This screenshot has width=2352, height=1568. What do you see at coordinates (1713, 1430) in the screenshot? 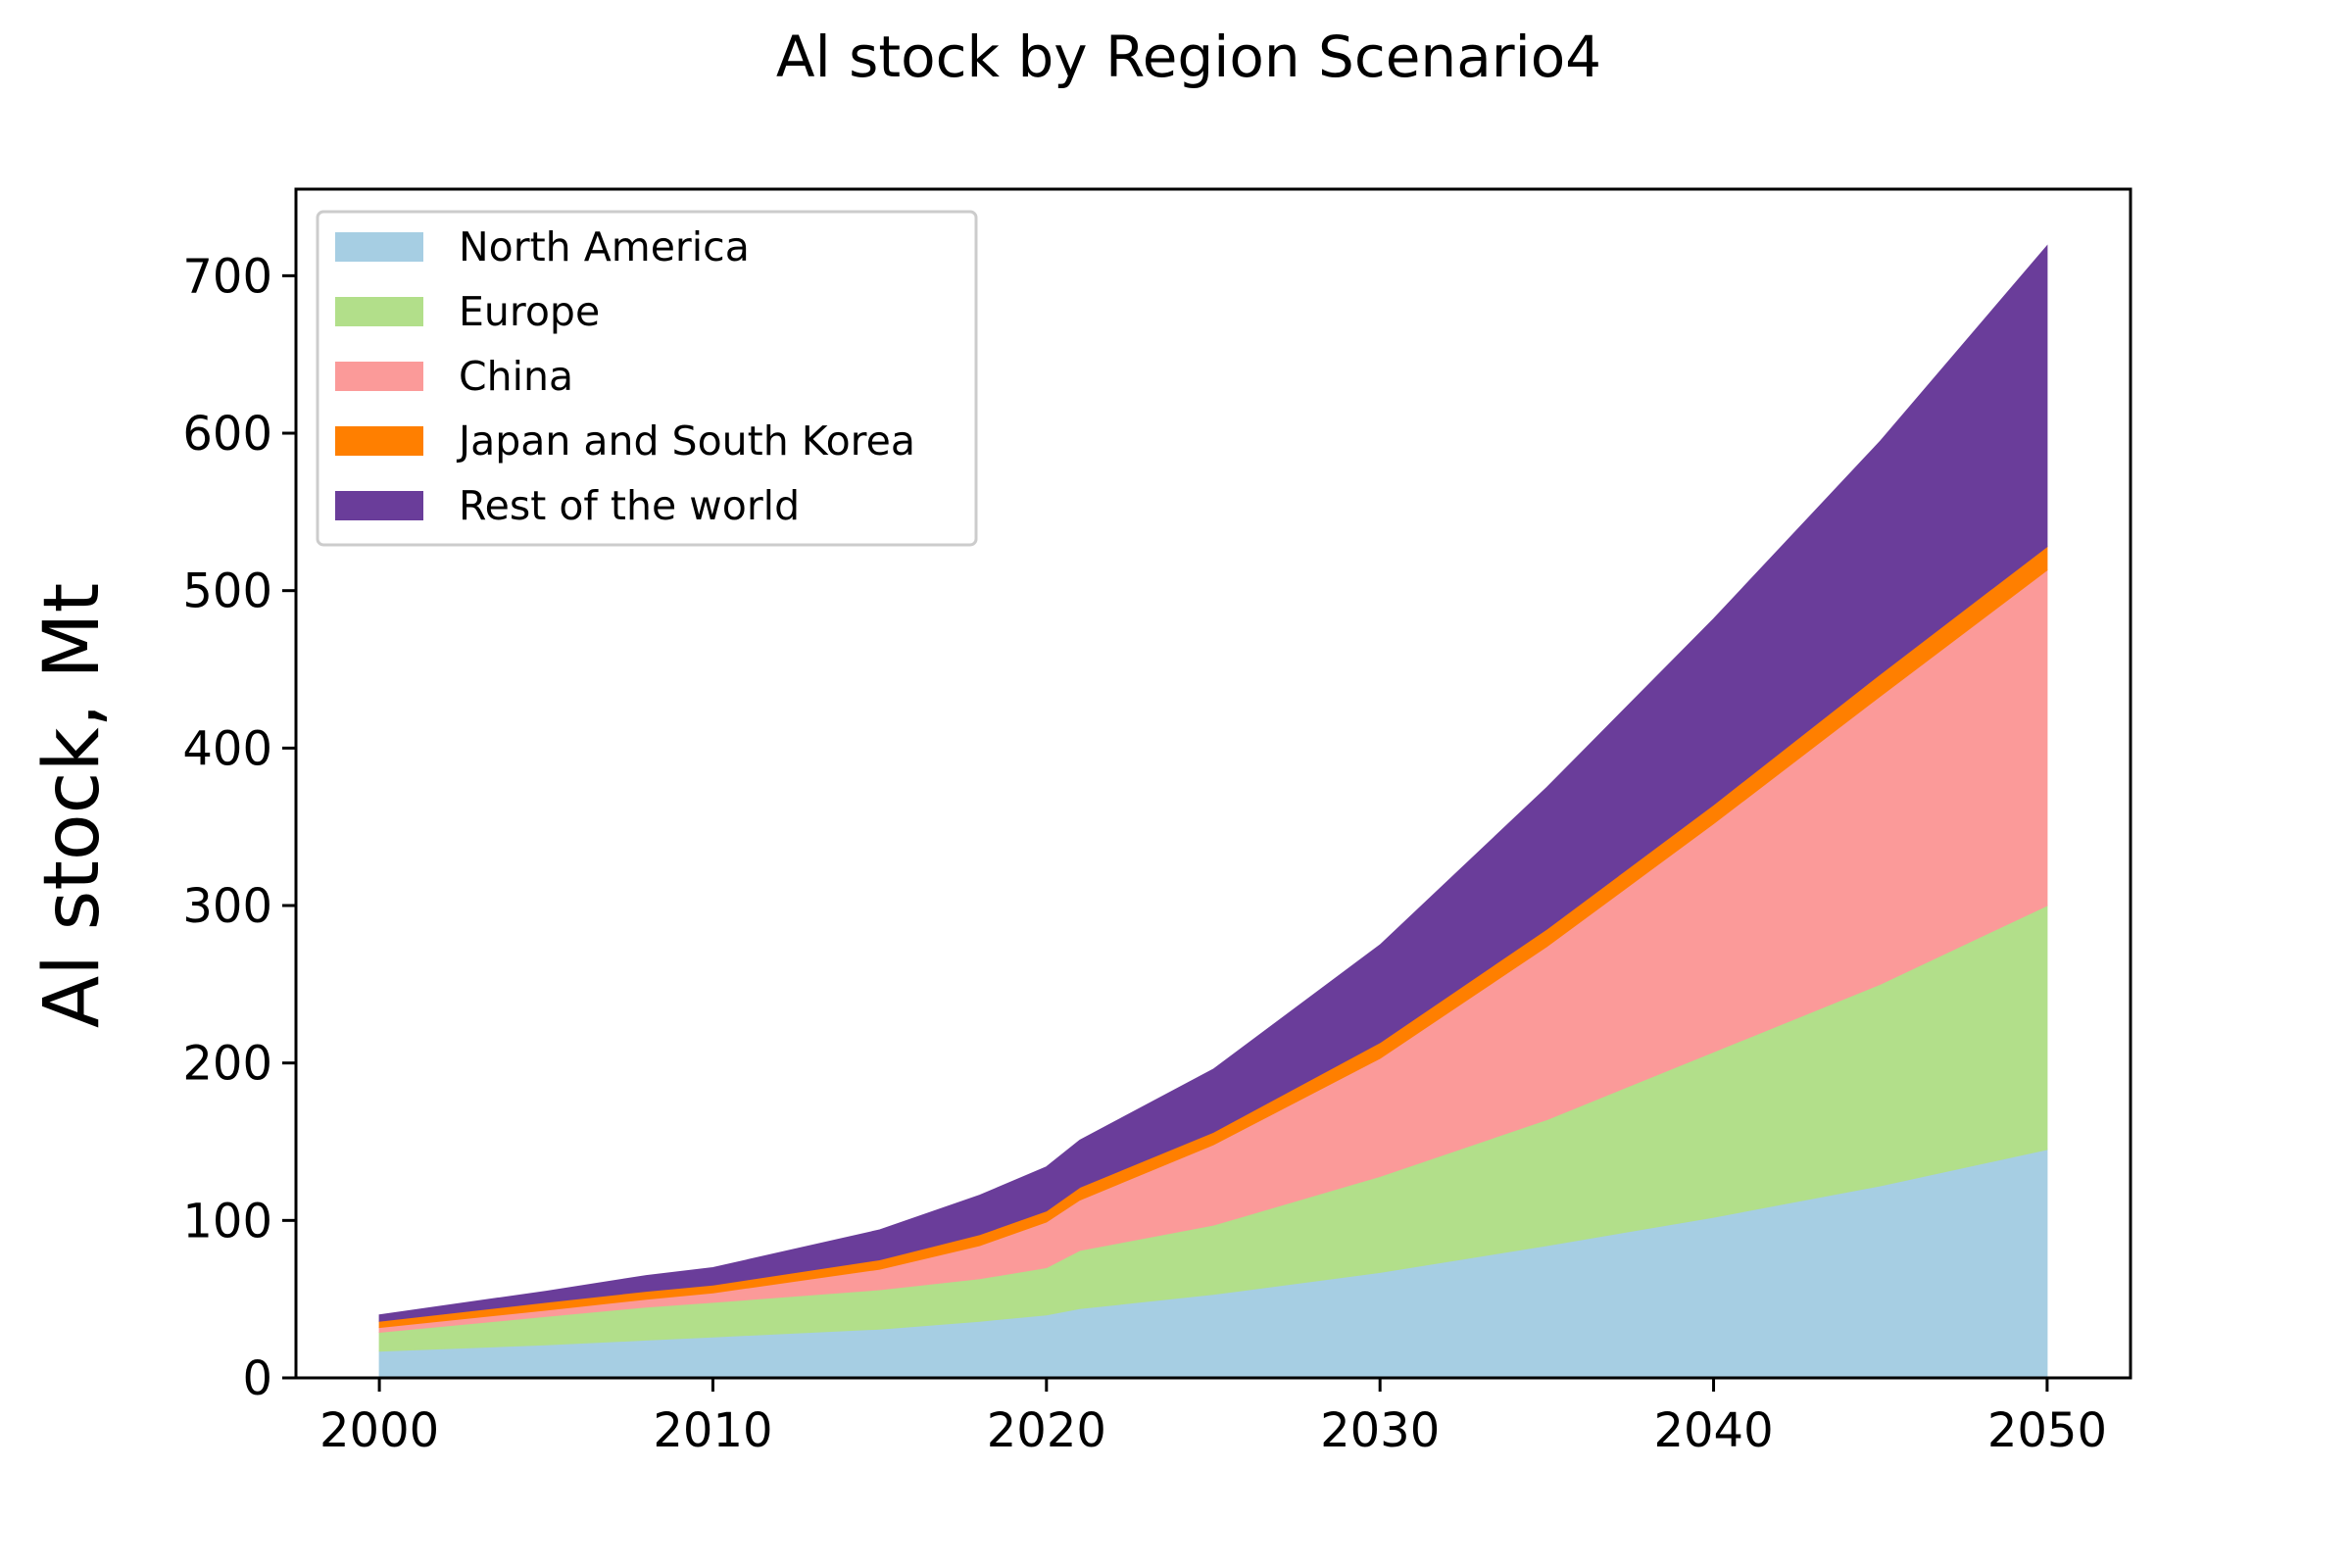
I see `x-tick-label: 2040` at bounding box center [1713, 1430].